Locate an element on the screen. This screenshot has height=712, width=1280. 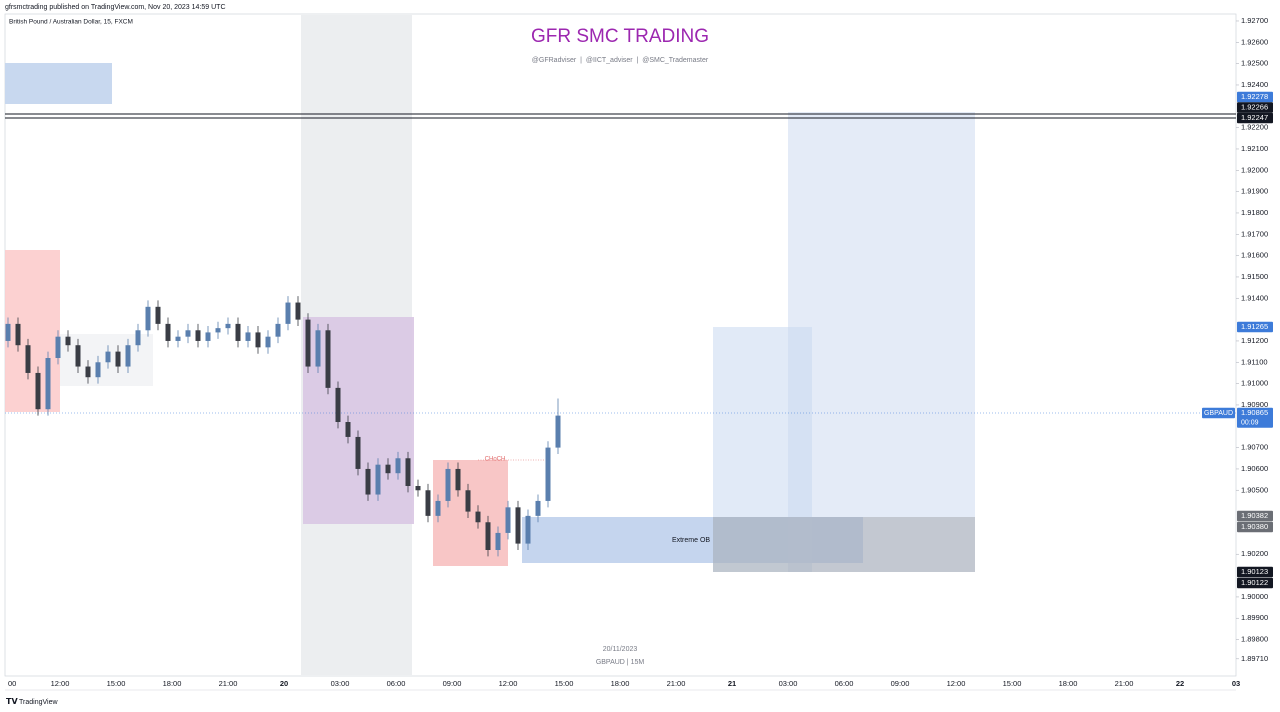
price-tag-label: 1.91265 is located at coordinates (1254, 326).